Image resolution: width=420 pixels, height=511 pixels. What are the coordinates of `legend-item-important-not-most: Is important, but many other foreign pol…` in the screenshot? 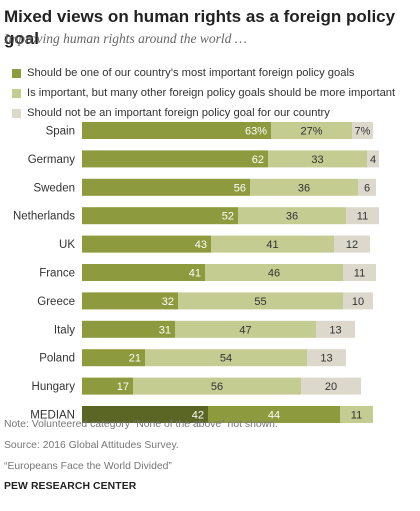 It's located at (203, 93).